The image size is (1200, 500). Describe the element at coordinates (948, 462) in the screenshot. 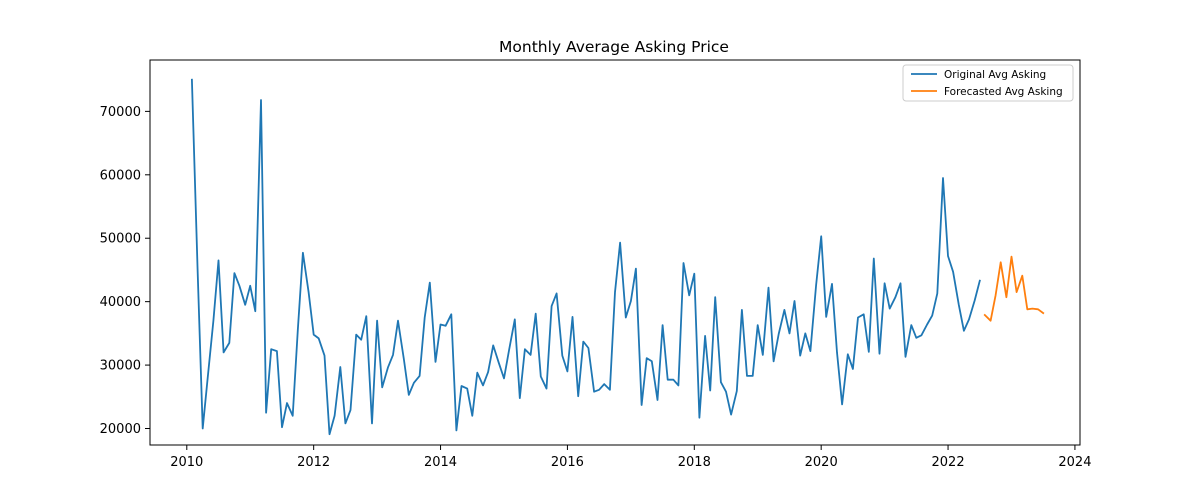

I see `x-tick-label: 2022` at that location.